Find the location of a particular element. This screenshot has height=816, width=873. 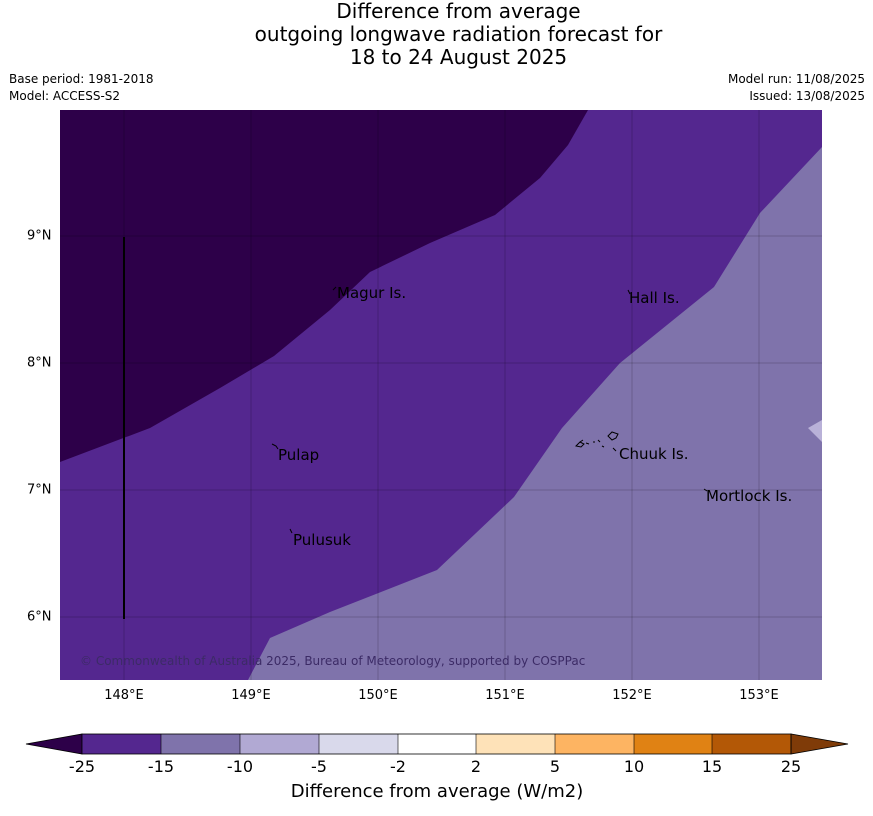

colorbar-extend-low is located at coordinates (54, 744).